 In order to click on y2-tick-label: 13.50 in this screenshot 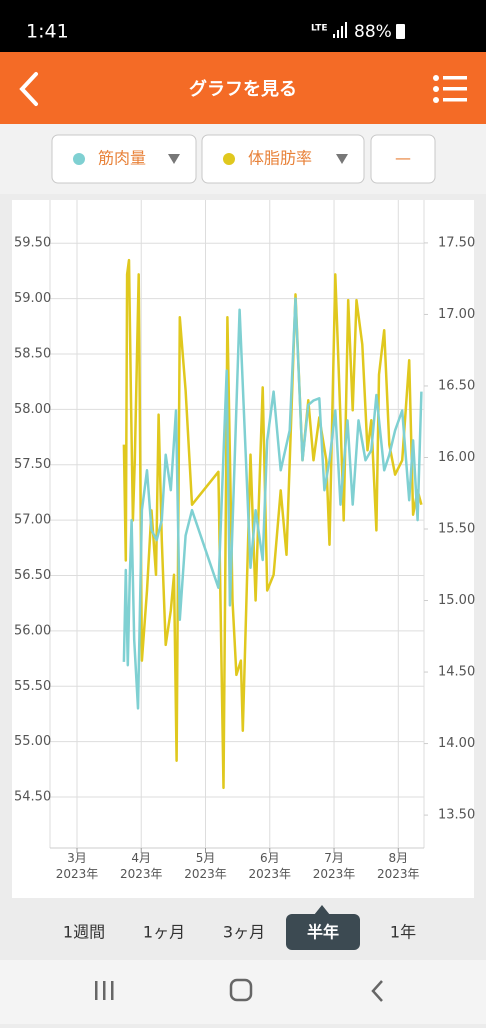, I will do `click(456, 815)`.